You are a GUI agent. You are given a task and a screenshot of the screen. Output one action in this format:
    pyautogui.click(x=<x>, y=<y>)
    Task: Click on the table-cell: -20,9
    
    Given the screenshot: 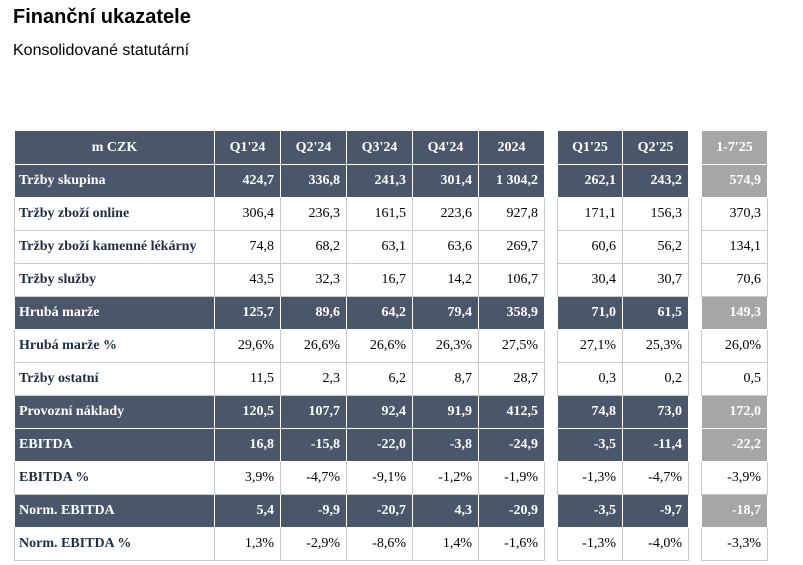 What is the action you would take?
    pyautogui.click(x=512, y=511)
    